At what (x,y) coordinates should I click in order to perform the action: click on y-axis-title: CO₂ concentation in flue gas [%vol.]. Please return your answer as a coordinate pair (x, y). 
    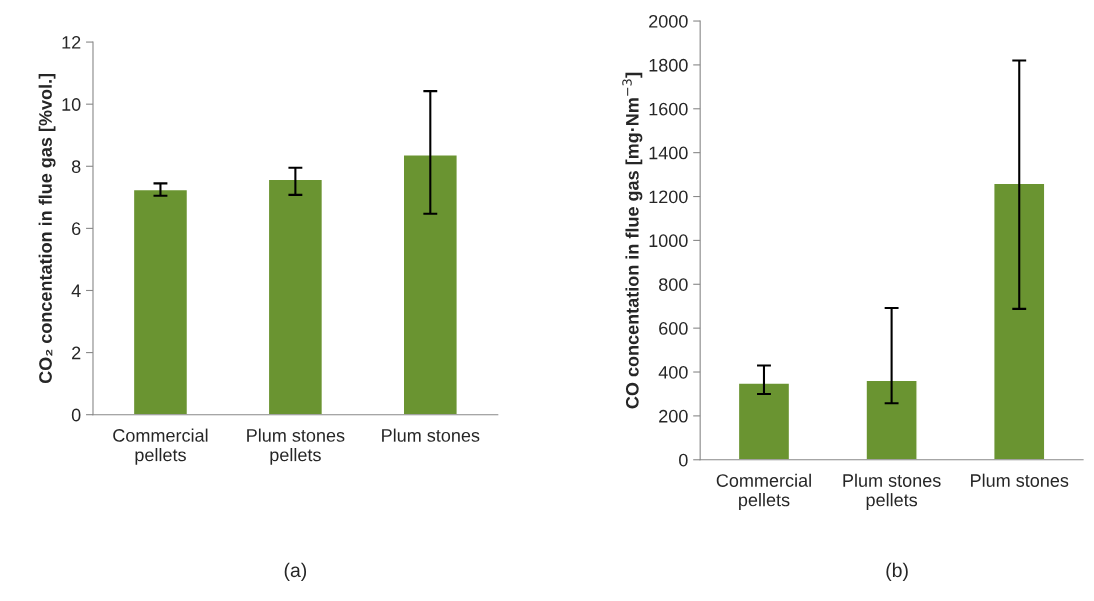
    Looking at the image, I should click on (47, 228).